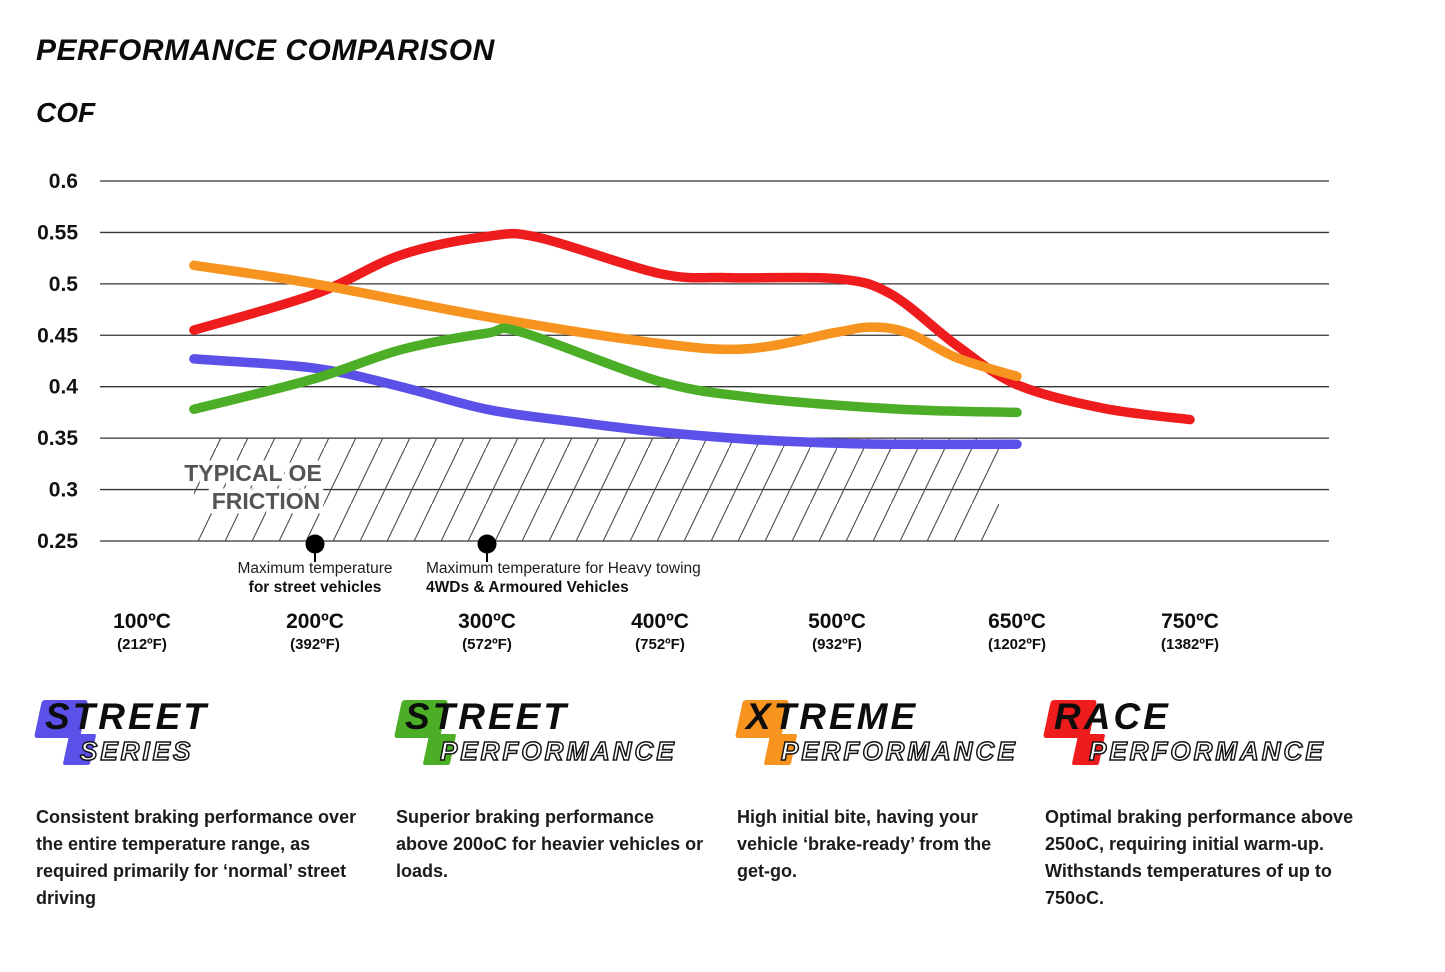 This screenshot has width=1445, height=972. Describe the element at coordinates (487, 644) in the screenshot. I see `x-tick-label-fahrenheit: (572ºF)` at that location.